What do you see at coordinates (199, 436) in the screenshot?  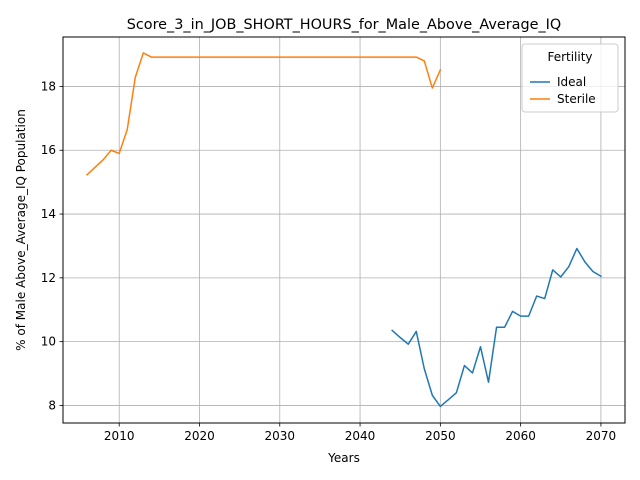 I see `x-tick-label: 2020` at bounding box center [199, 436].